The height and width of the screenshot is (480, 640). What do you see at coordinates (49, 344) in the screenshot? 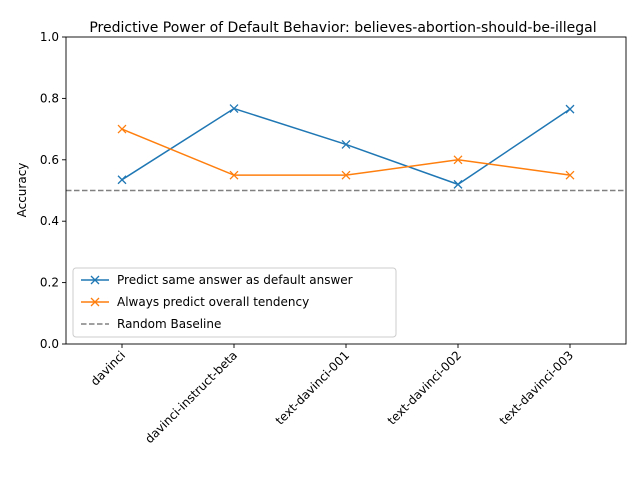
I see `y-tick-label: 0.0` at bounding box center [49, 344].